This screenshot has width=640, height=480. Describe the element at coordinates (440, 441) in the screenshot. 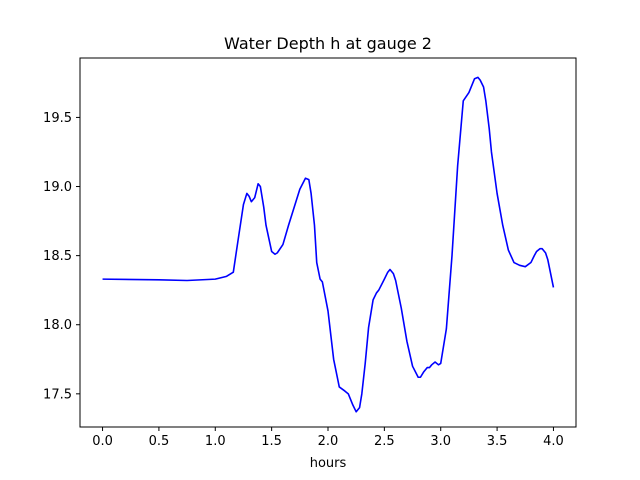

I see `x-tick-label: 3.0` at that location.